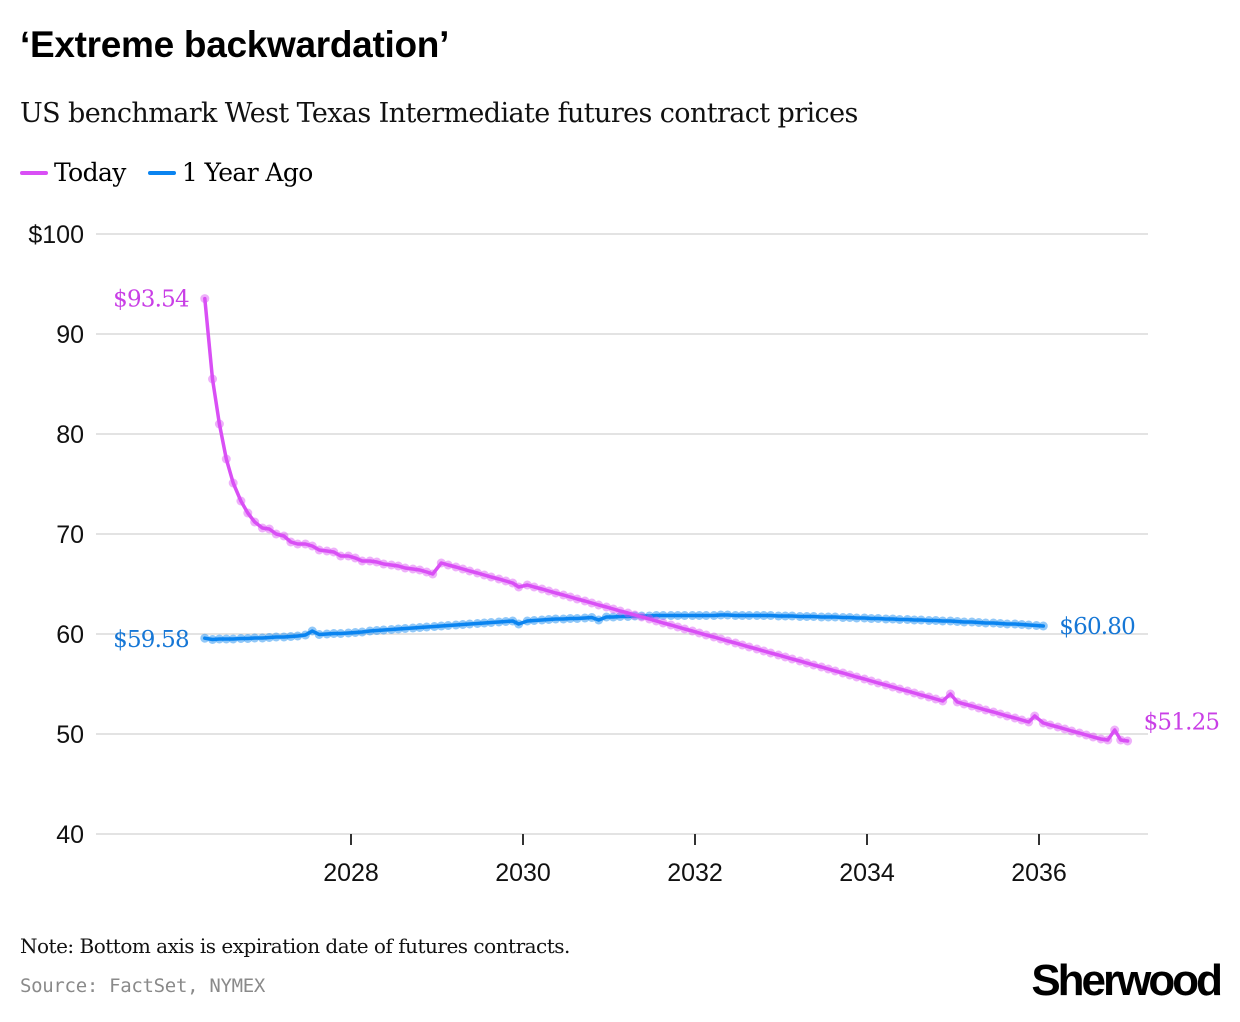 The height and width of the screenshot is (1022, 1240). What do you see at coordinates (1182, 723) in the screenshot?
I see `today-last-label: $51.25` at bounding box center [1182, 723].